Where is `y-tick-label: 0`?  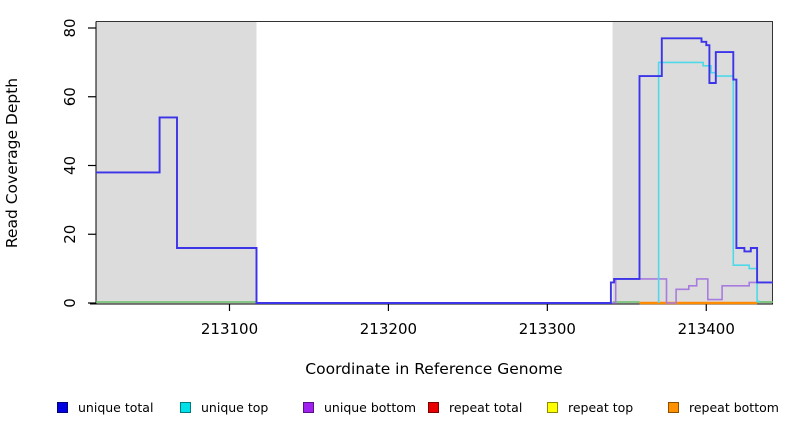
y-tick-label: 0 is located at coordinates (70, 303).